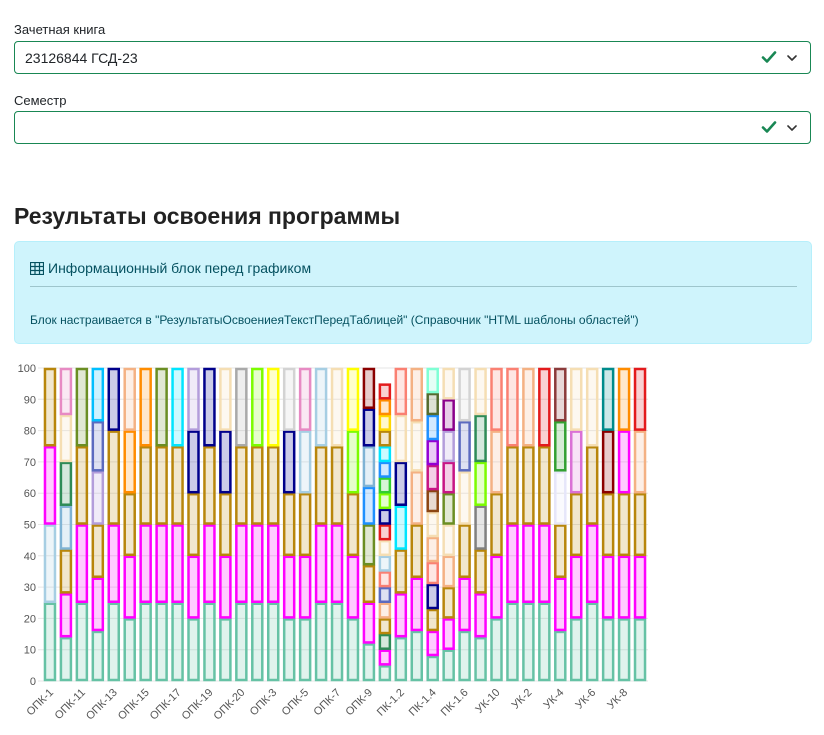  What do you see at coordinates (412, 127) in the screenshot?
I see `semester-select` at bounding box center [412, 127].